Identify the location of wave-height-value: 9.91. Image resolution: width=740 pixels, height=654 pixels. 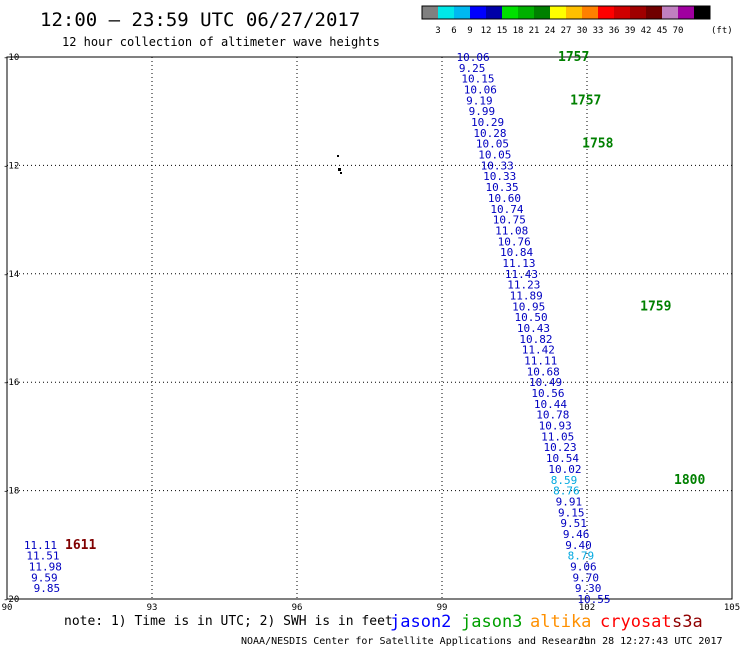
(569, 501).